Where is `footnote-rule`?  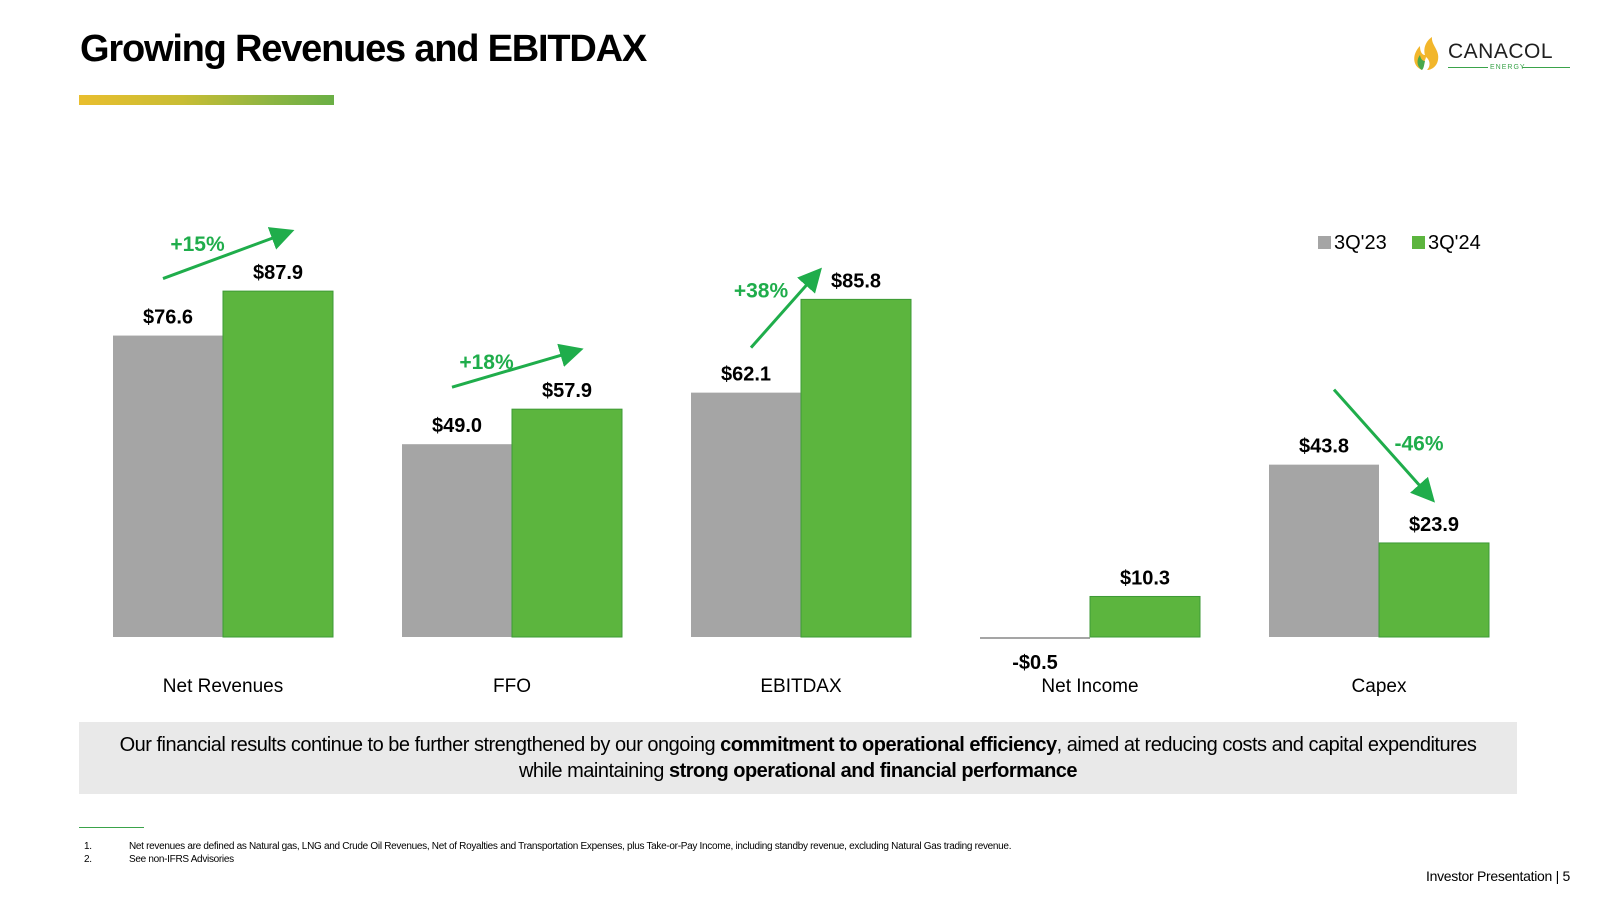 footnote-rule is located at coordinates (111, 827).